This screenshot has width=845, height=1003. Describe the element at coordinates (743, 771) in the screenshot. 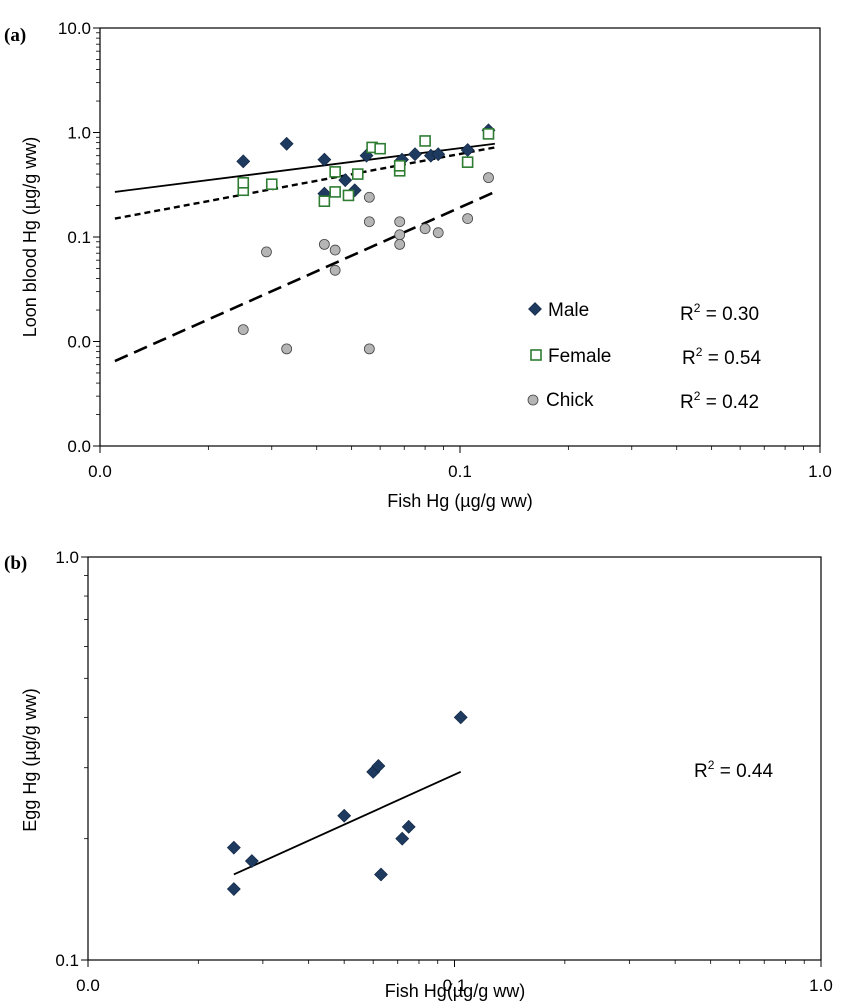

I see `panel-b-r2-value: = 0.44` at that location.